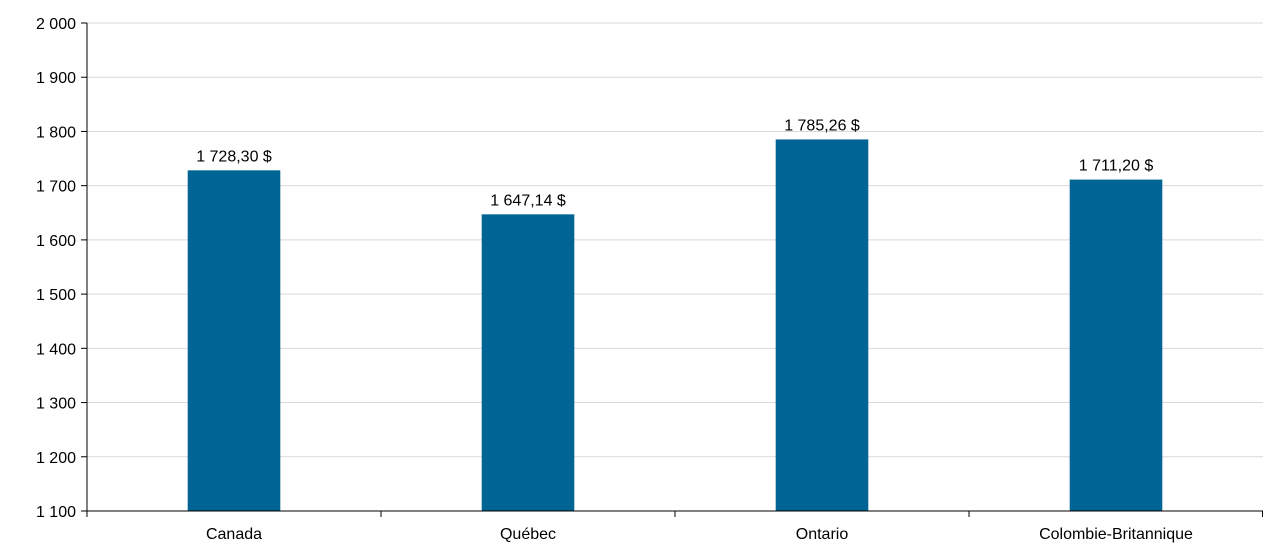 The image size is (1263, 550). Describe the element at coordinates (56, 187) in the screenshot. I see `y-tick-label: 1 700` at that location.